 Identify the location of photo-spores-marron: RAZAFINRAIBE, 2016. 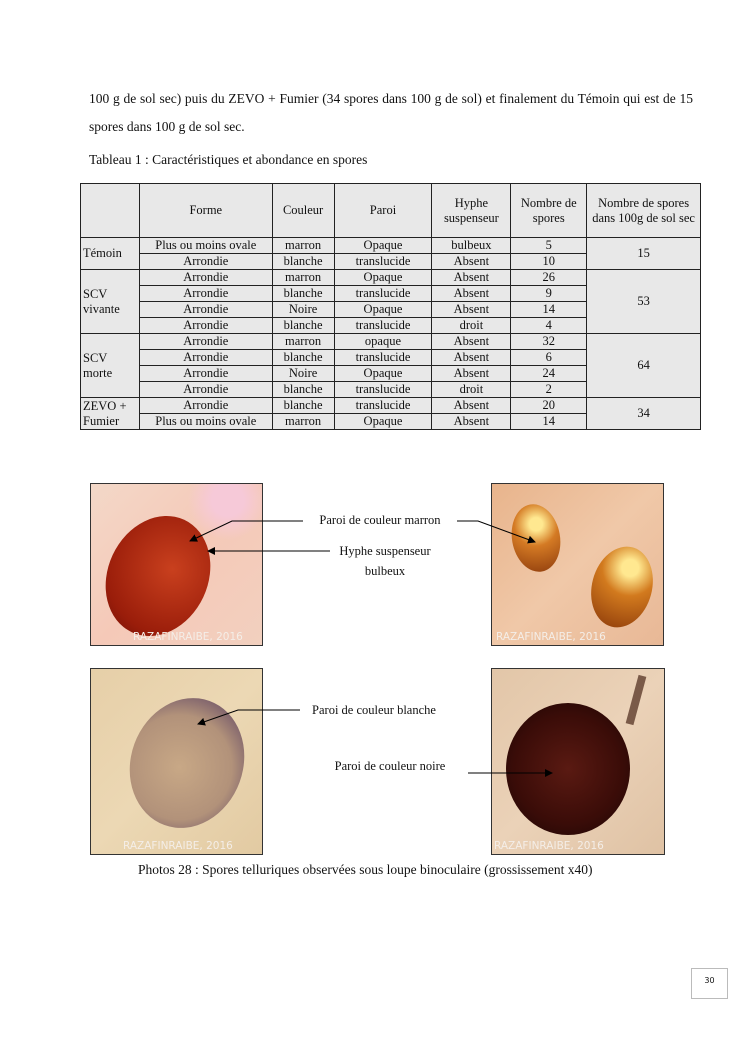
(577, 564).